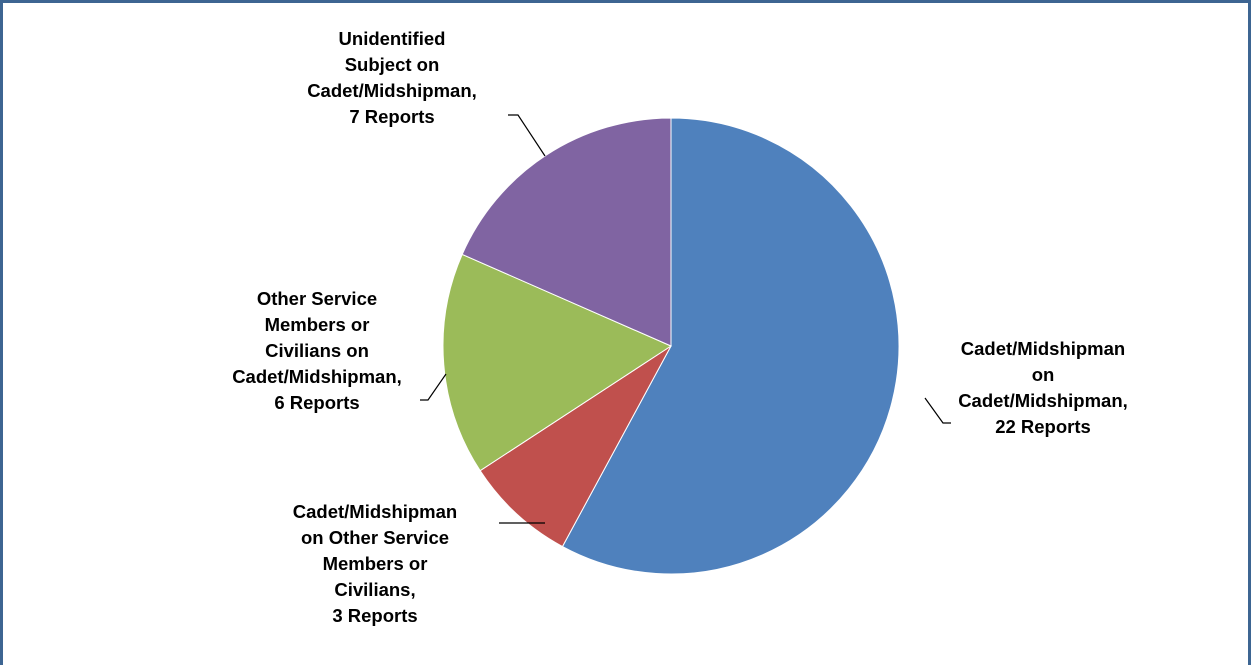 The image size is (1251, 665). Describe the element at coordinates (317, 376) in the screenshot. I see `slice-label-3-line-4: Cadet/Midshipman,` at that location.